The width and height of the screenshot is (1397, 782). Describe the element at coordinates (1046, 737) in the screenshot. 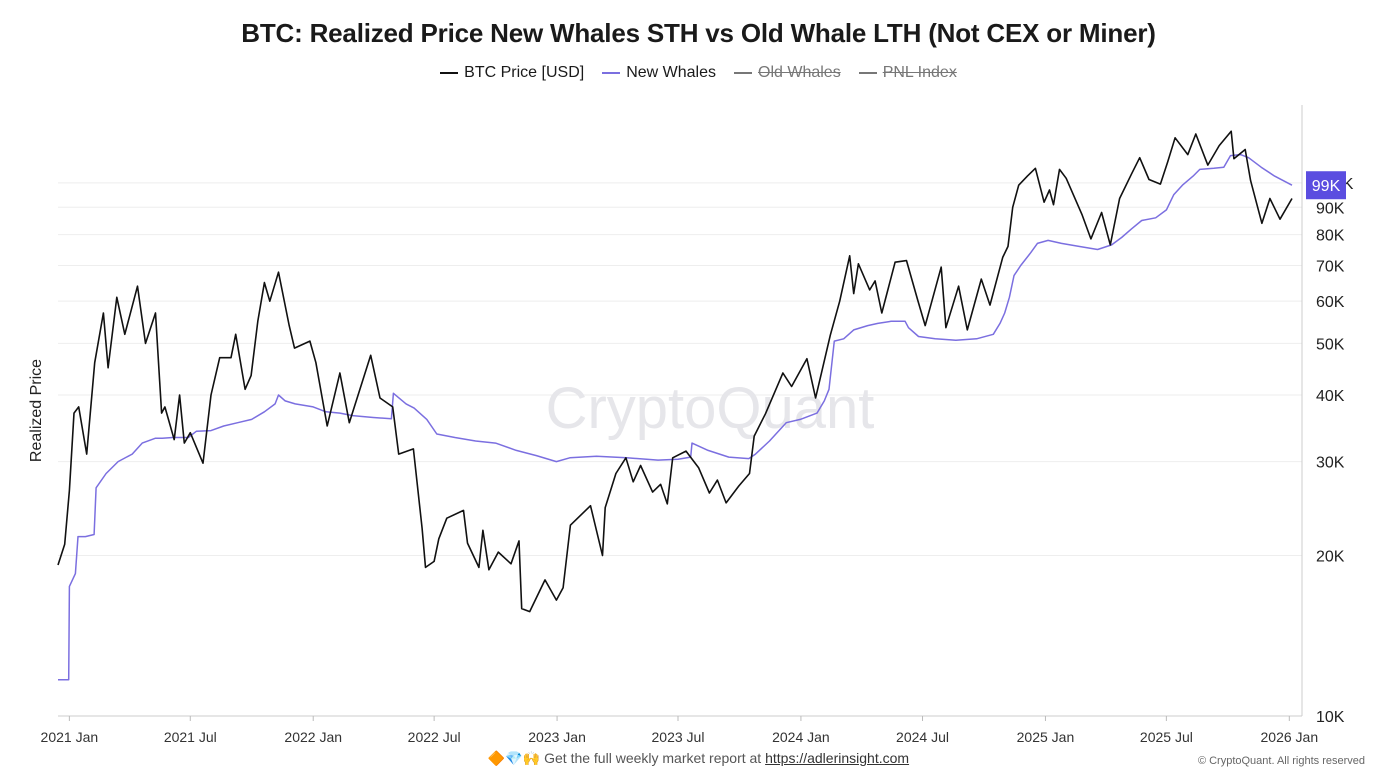

I see `x-tick-label: 2025 Jan` at that location.